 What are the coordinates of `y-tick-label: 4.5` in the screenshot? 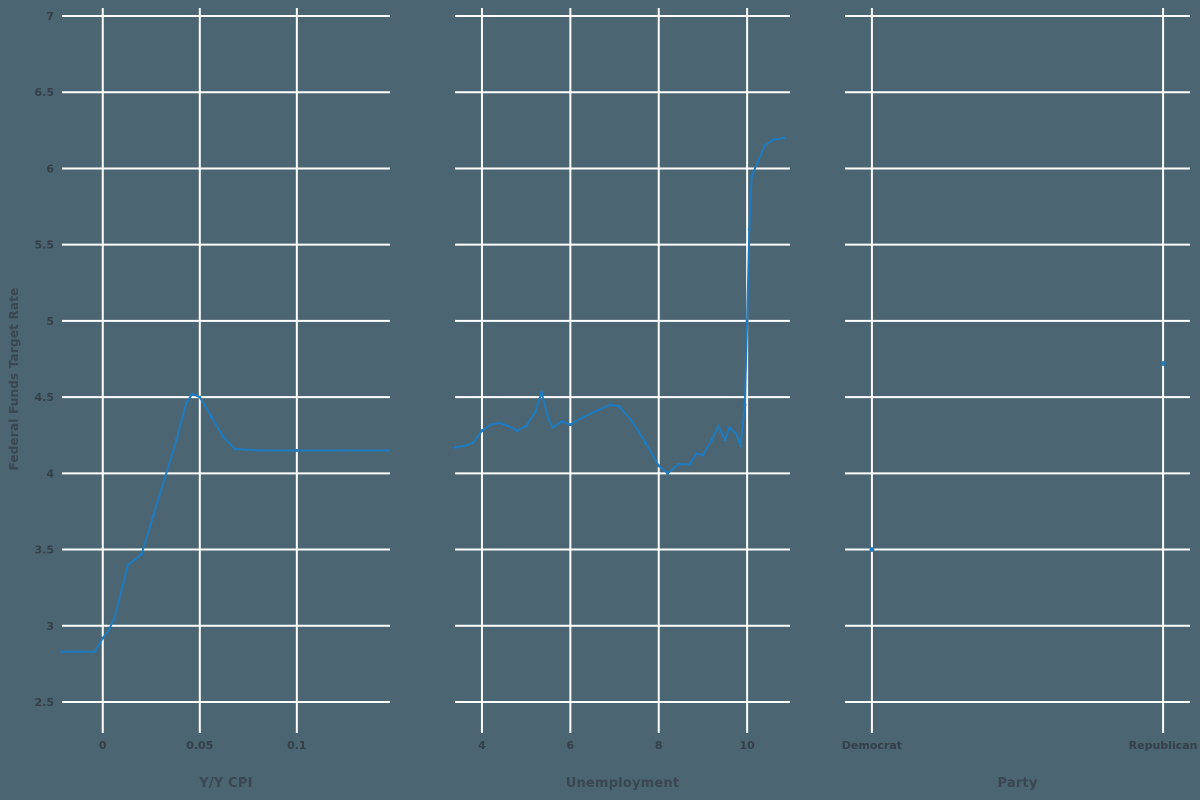 It's located at (45, 397).